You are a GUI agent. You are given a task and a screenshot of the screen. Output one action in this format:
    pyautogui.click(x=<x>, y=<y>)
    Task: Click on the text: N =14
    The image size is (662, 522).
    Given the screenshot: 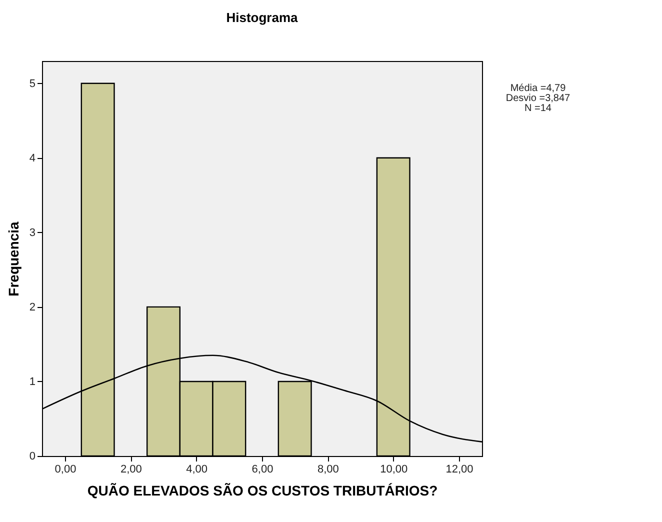 What is the action you would take?
    pyautogui.click(x=538, y=108)
    